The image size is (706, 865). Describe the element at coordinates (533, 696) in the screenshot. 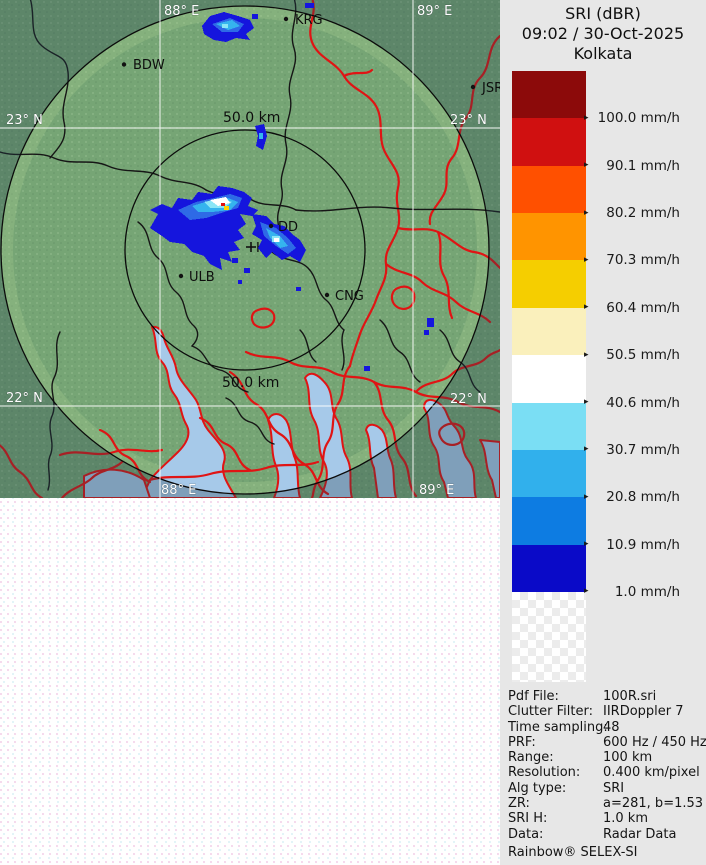

I see `metadata-label: Pdf File:` at that location.